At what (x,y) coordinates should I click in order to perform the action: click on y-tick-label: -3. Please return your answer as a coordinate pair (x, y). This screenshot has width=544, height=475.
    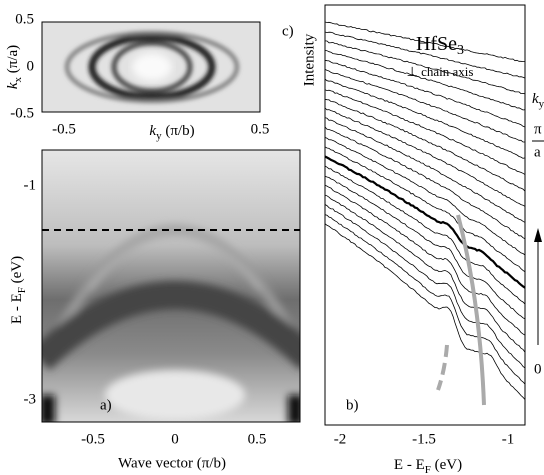
    Looking at the image, I should click on (30, 399).